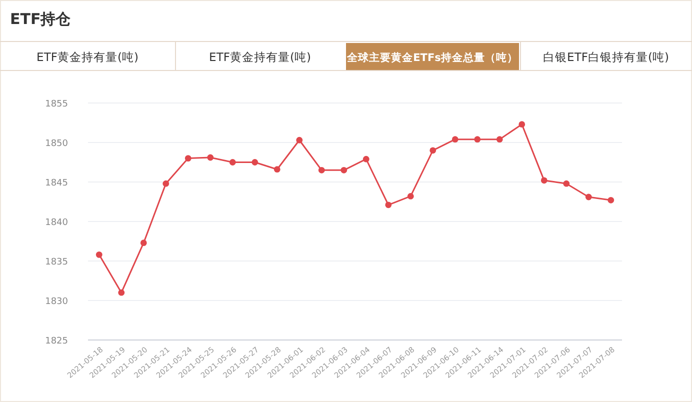  I want to click on y-tick-label: 1845, so click(56, 183).